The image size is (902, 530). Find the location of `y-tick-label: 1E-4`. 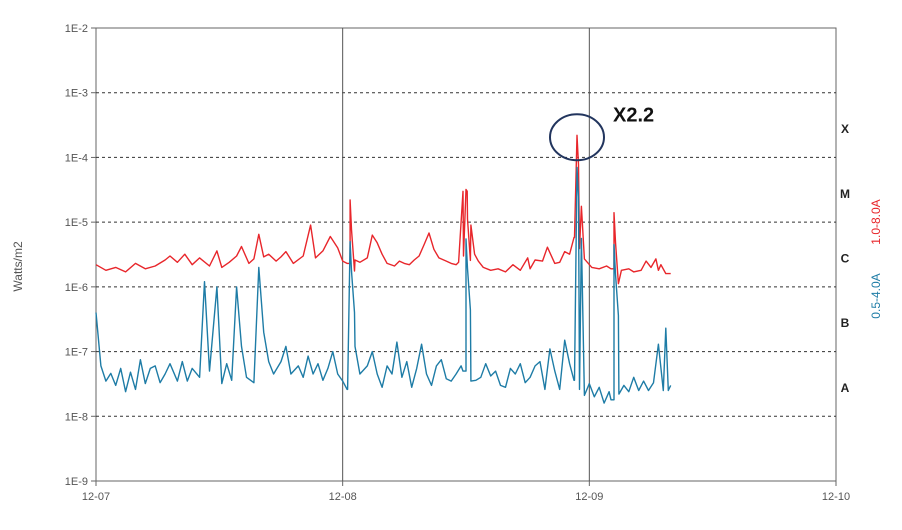

y-tick-label: 1E-4 is located at coordinates (76, 158).